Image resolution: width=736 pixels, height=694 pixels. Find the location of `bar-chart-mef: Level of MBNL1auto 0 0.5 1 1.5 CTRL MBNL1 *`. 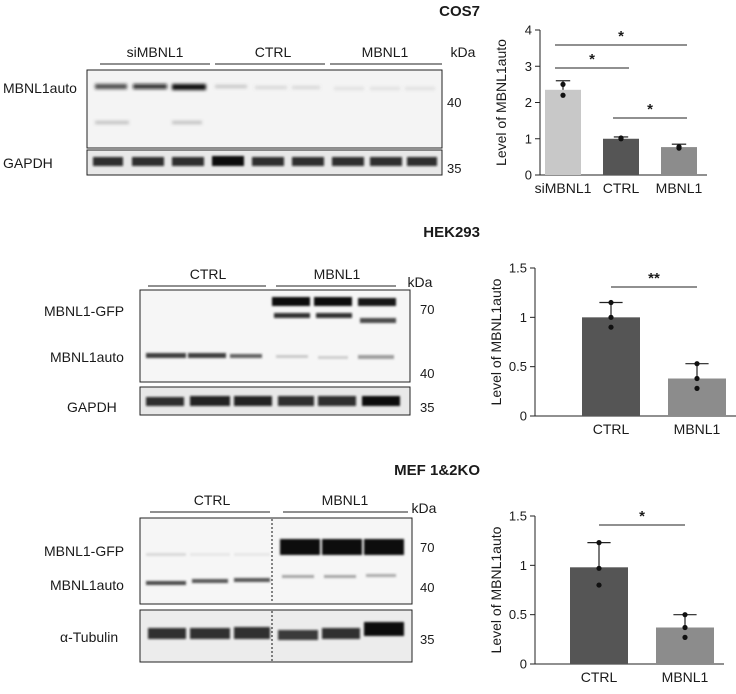

bar-chart-mef: Level of MBNL1auto 0 0.5 1 1.5 CTRL MBNL1 * is located at coordinates (606, 596).